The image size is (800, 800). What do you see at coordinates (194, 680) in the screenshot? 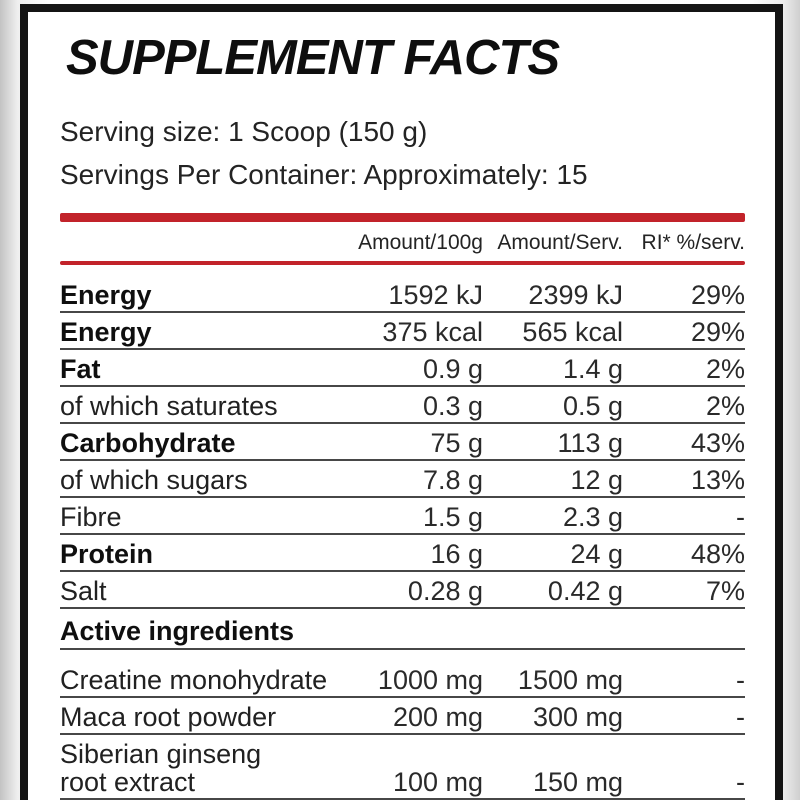
I see `nutrient-name: Creatine monohydrate` at bounding box center [194, 680].